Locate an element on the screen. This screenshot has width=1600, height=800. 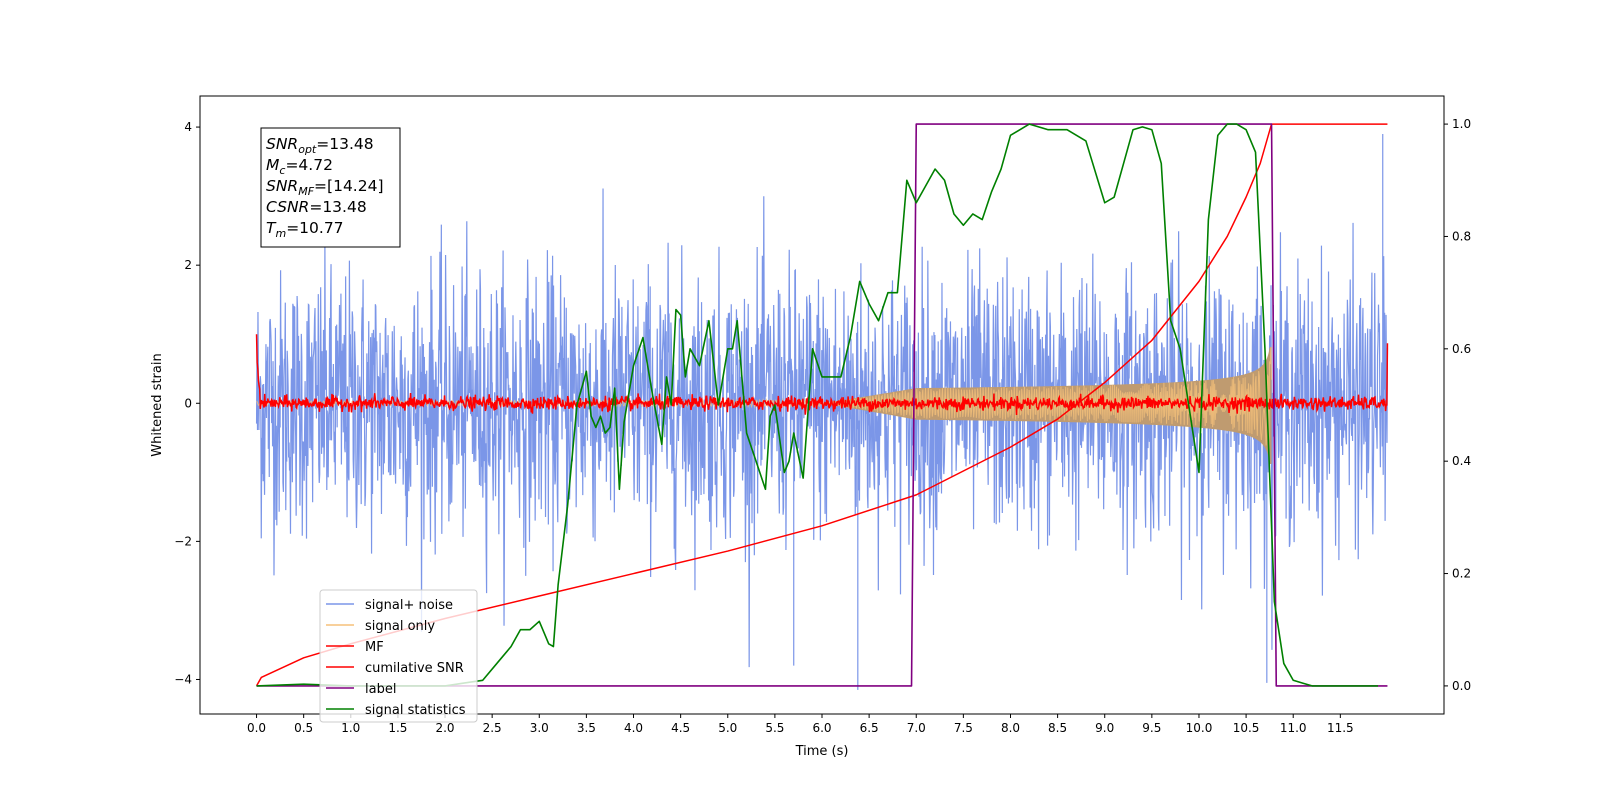
y2-tick-label: 0.8 is located at coordinates (1461, 236).